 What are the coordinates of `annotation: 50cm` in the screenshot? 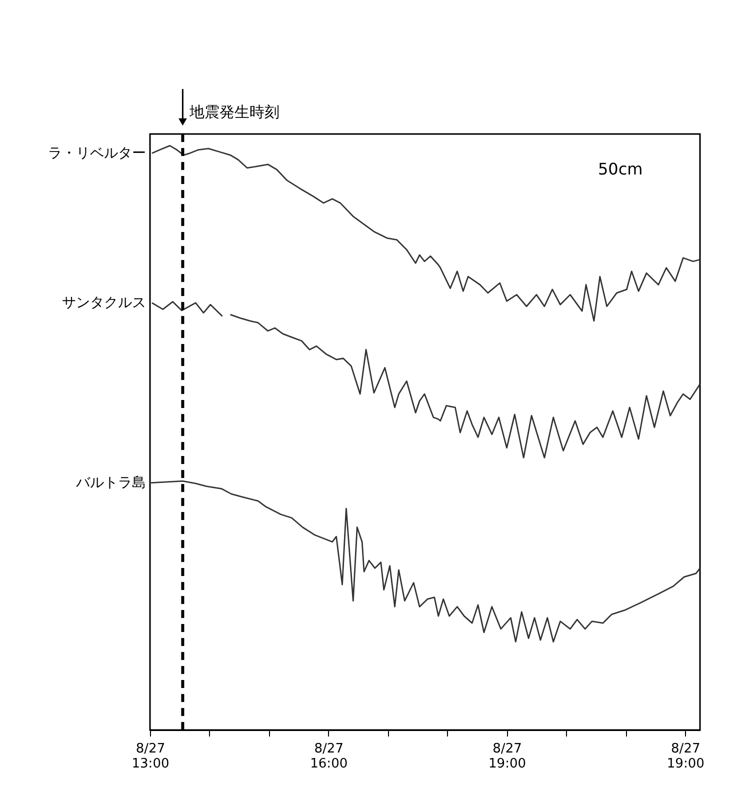 It's located at (620, 169).